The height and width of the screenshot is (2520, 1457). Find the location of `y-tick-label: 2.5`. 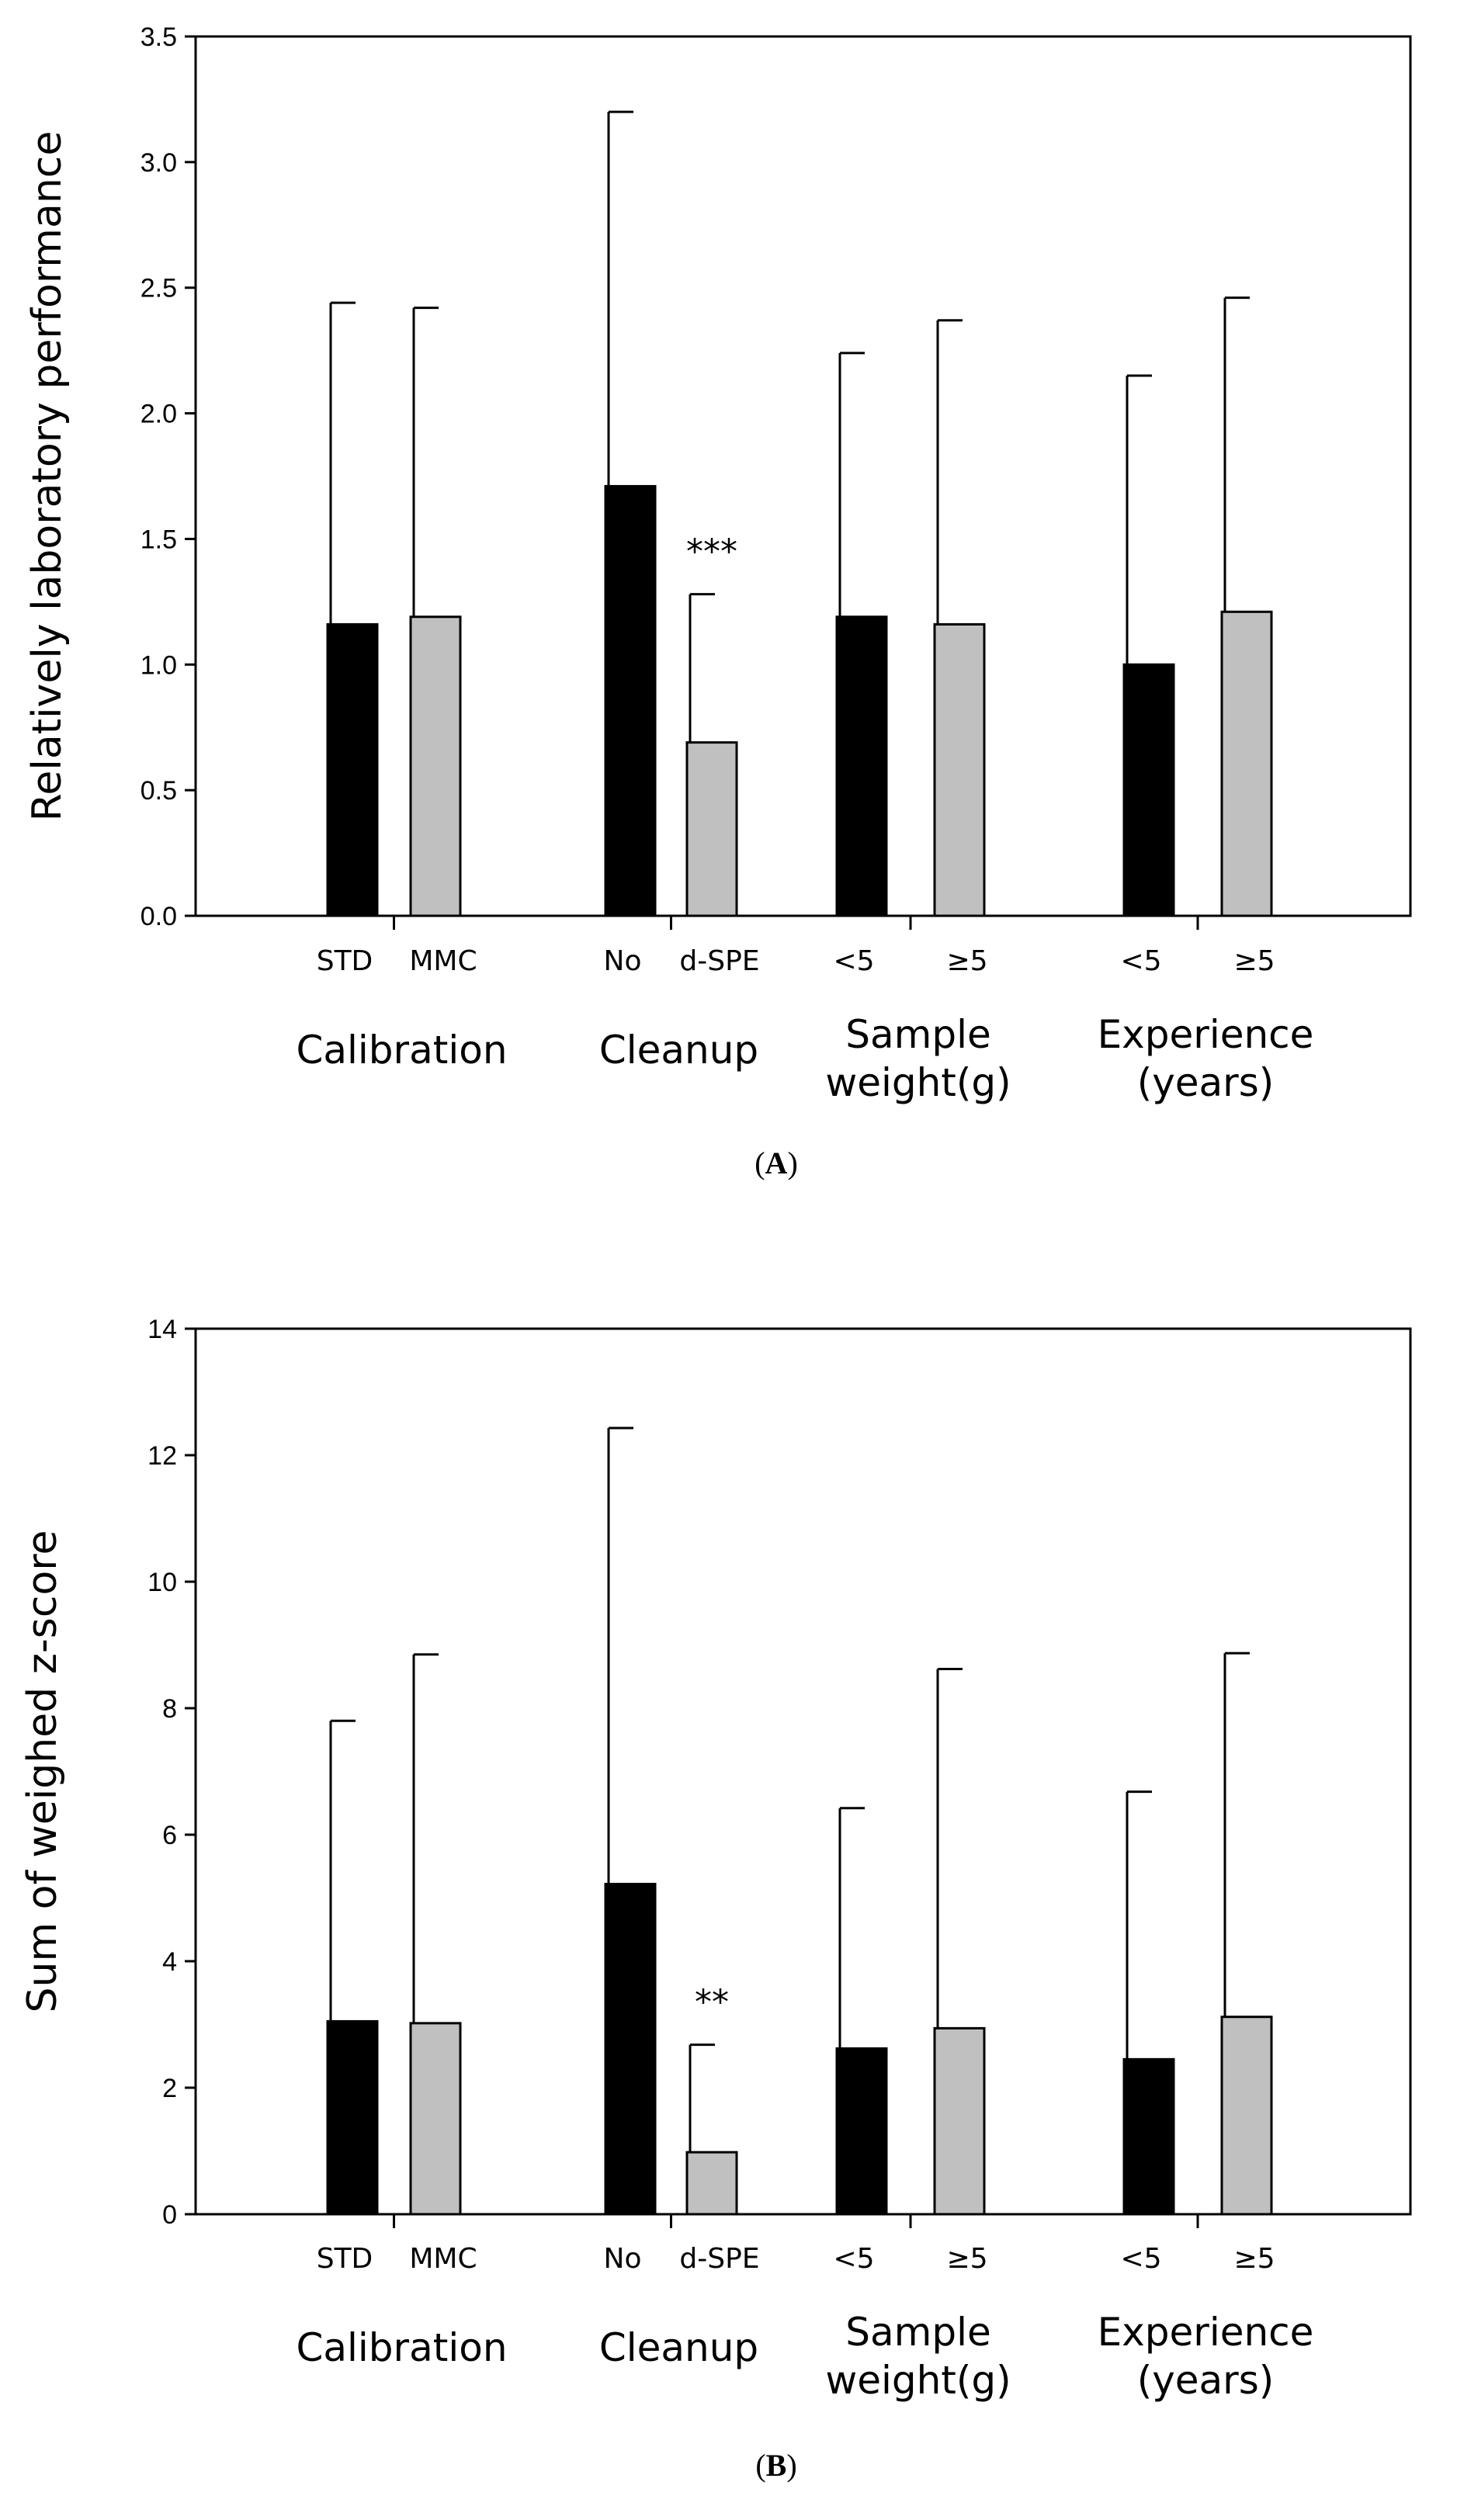

y-tick-label: 2.5 is located at coordinates (159, 288).